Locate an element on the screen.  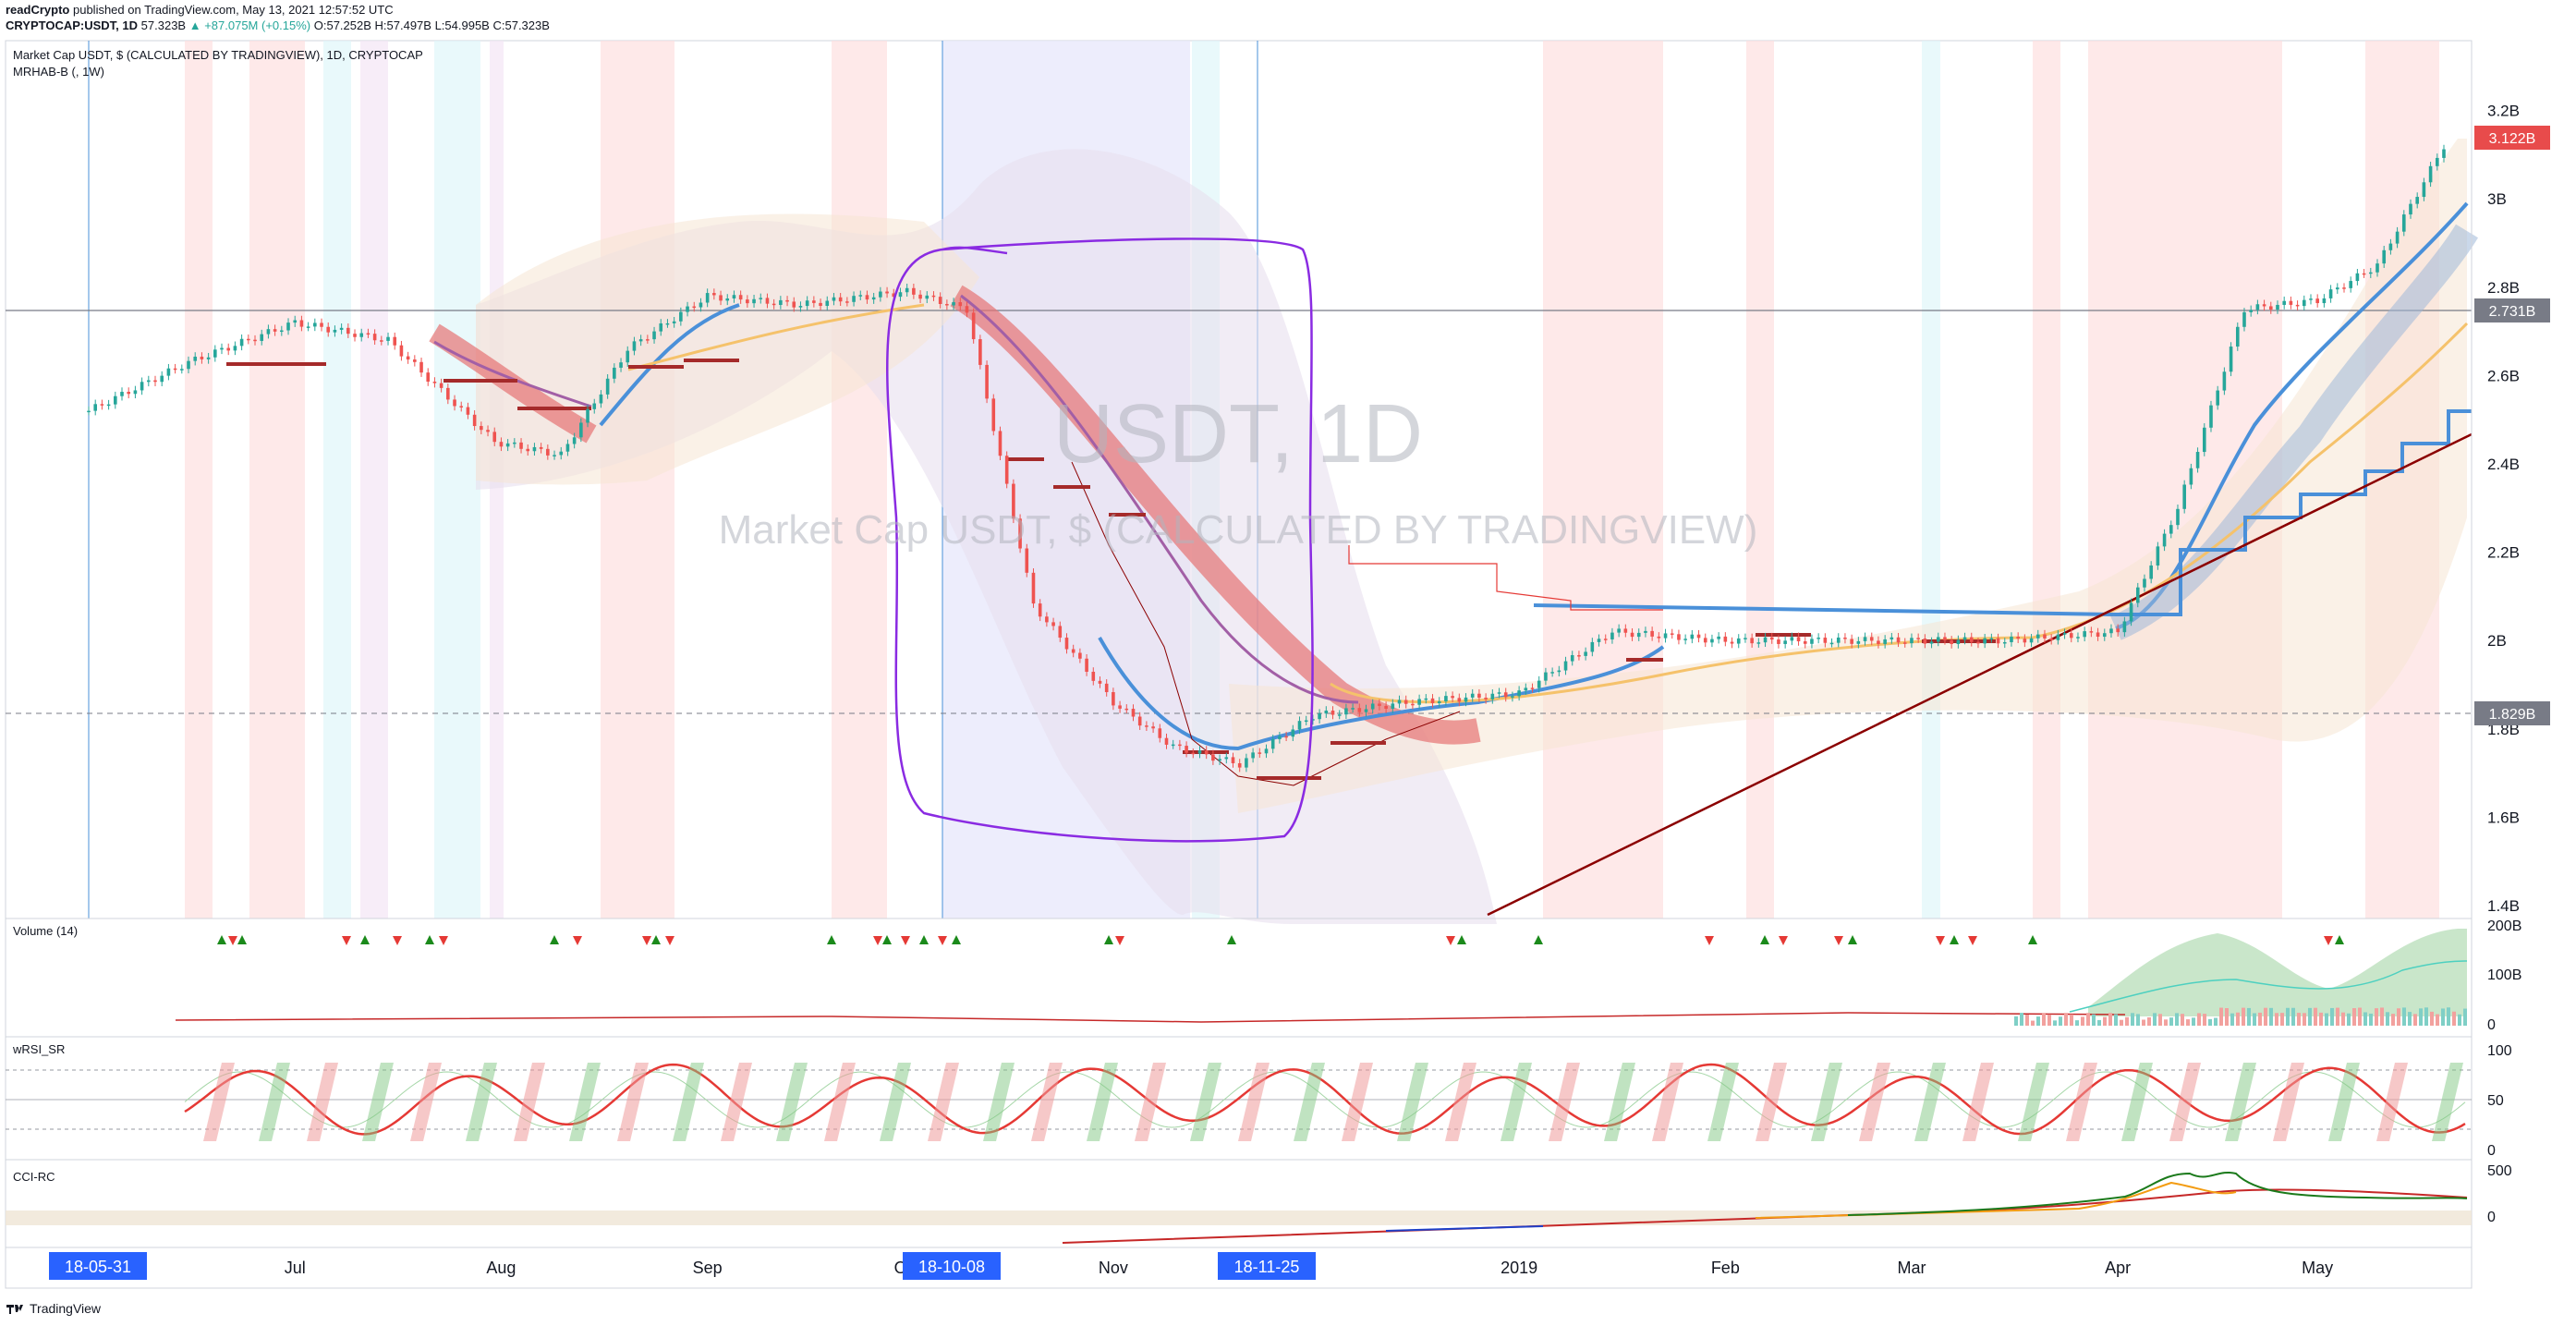
bg-stripe is located at coordinates (859, 479).